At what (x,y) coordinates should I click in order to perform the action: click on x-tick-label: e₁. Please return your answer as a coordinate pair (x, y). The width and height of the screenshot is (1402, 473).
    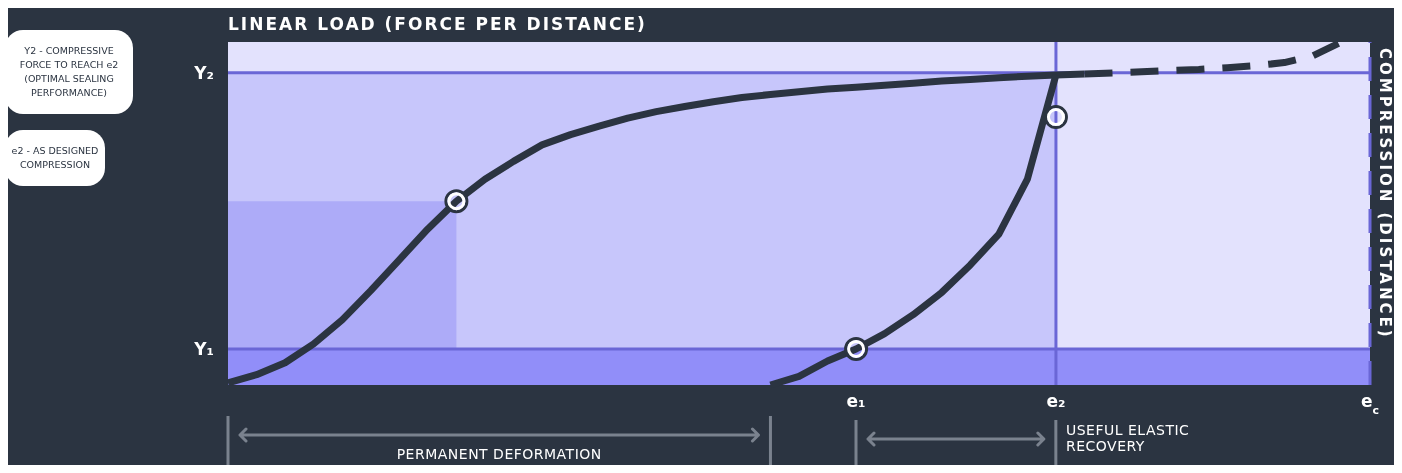
    Looking at the image, I should click on (856, 401).